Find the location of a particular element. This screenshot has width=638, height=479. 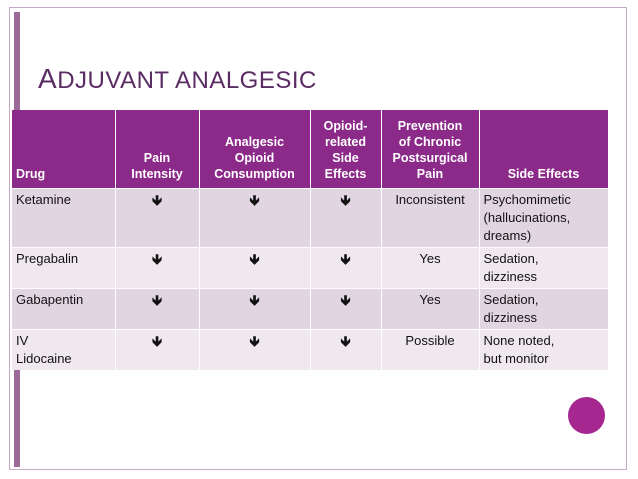

cell-drug: Gabapentin is located at coordinates (64, 309).